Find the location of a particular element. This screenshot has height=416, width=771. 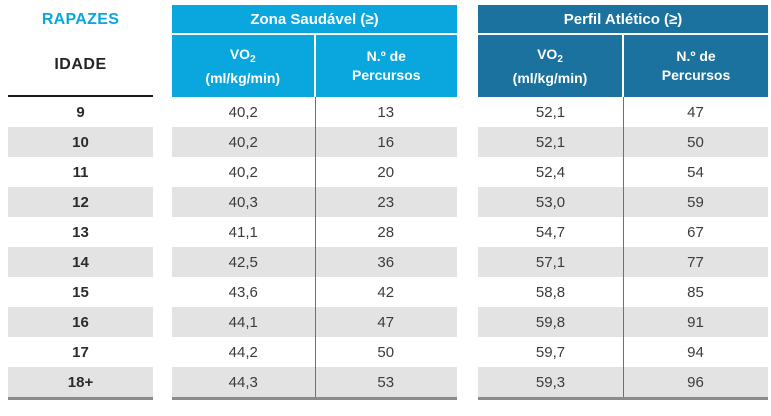

percursos-value-cell: 53 is located at coordinates (386, 382).